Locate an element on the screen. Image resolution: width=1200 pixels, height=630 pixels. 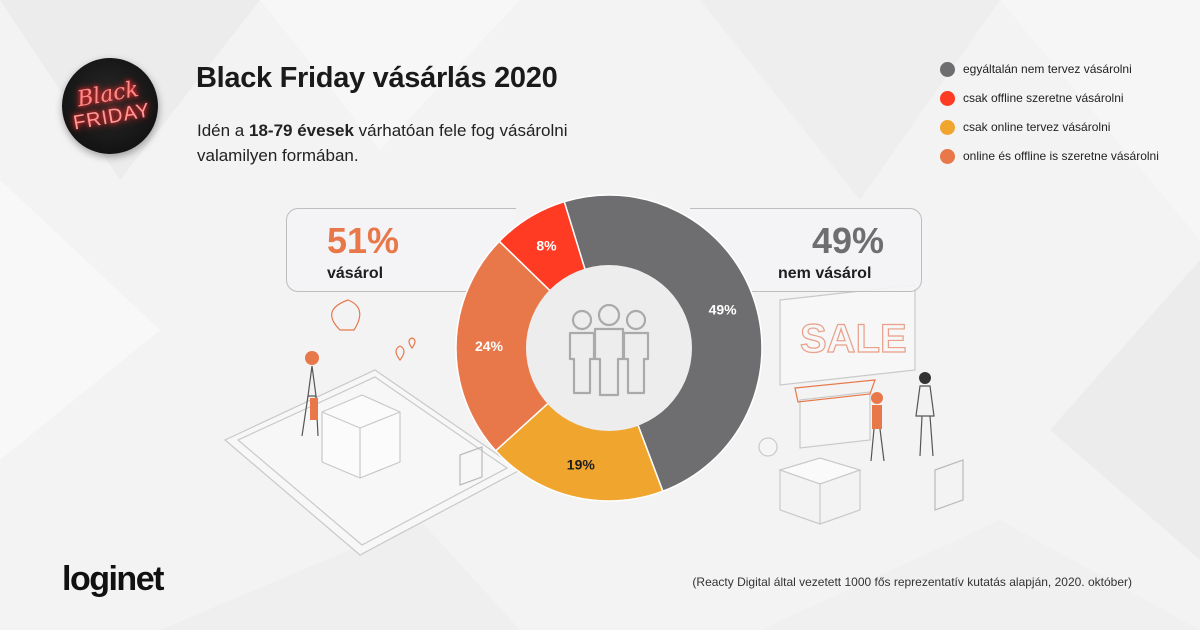
subtitle-bold: 18-79 évesek is located at coordinates (301, 130).